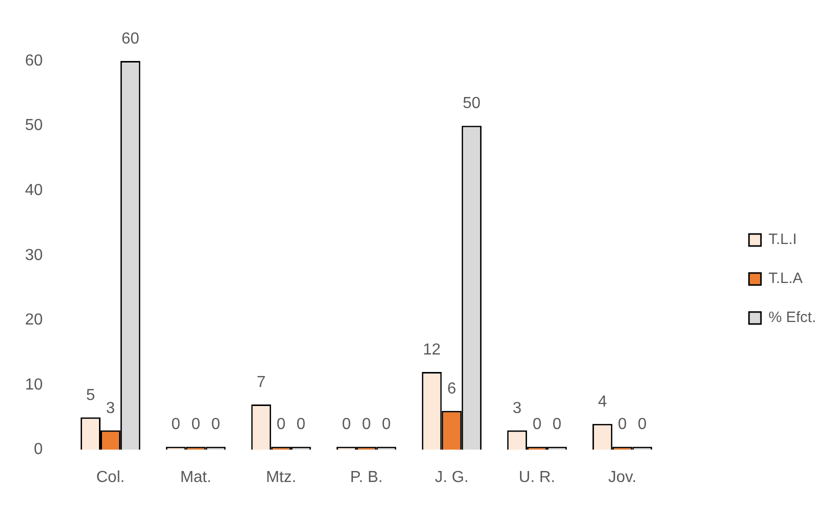 The image size is (836, 508). Describe the element at coordinates (782, 239) in the screenshot. I see `legend-label: T.L.I` at that location.